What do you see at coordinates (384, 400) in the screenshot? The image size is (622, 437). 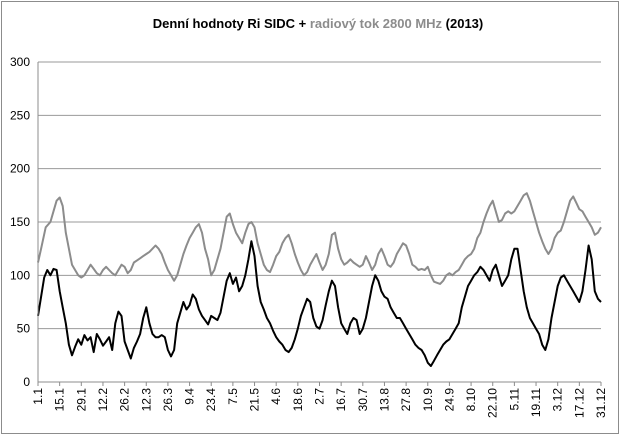 I see `x-tick-label-13-8: 13.8` at bounding box center [384, 400].